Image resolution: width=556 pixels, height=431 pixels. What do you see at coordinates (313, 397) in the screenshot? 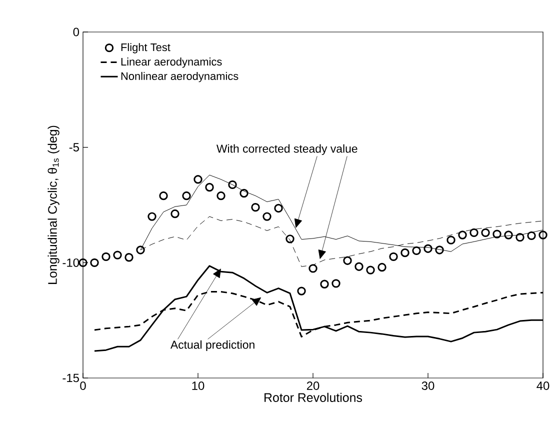
I see `x-axis-title: Rotor Revolutions` at bounding box center [313, 397].